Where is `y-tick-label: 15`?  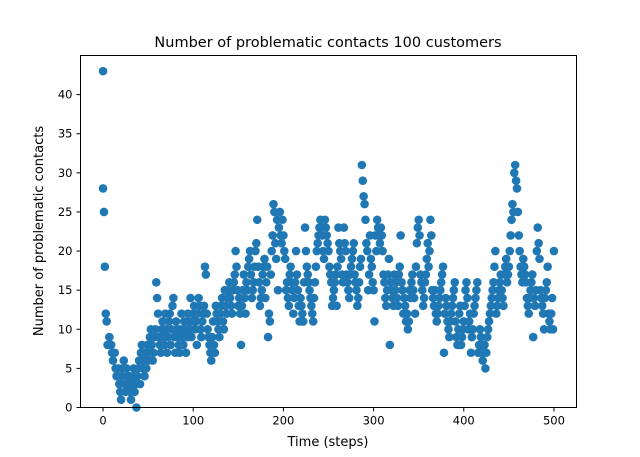
y-tick-label: 15 is located at coordinates (65, 290).